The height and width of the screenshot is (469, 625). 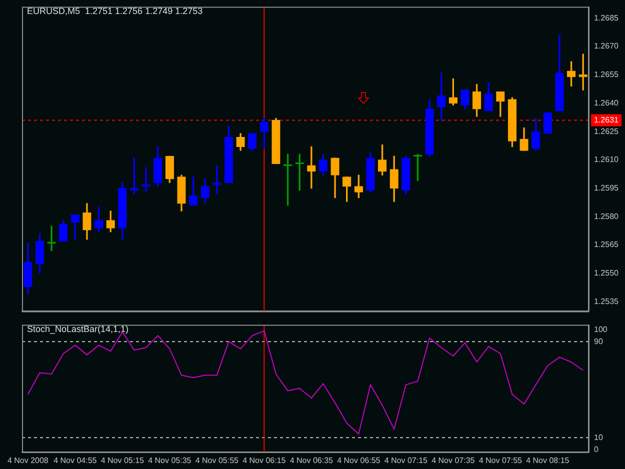 I want to click on y-tick-label: 1.2550, so click(x=607, y=273).